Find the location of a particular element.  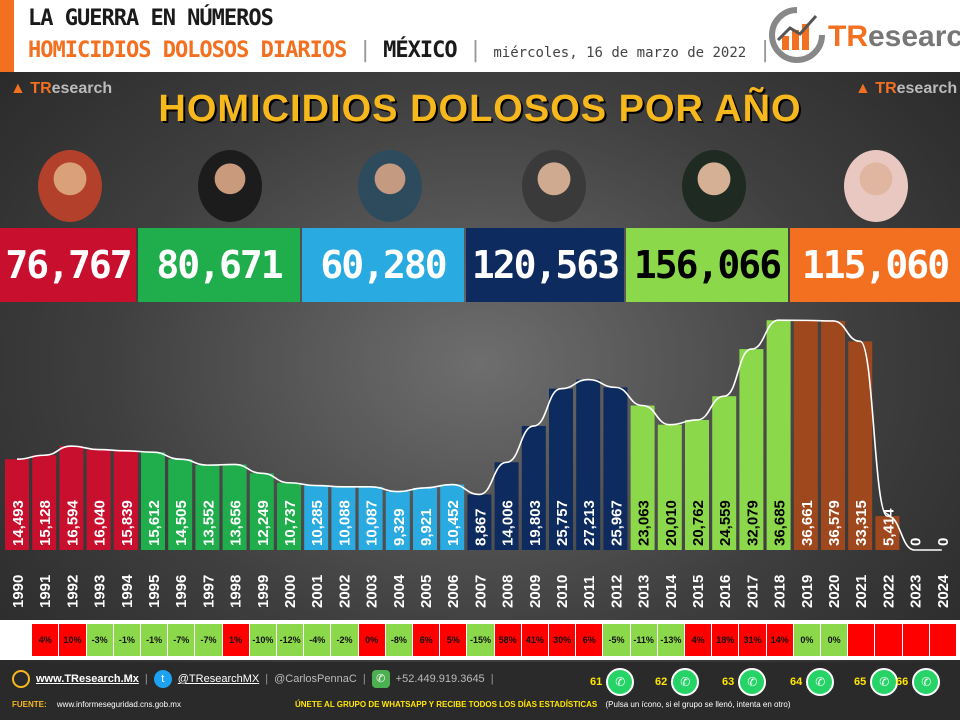

year-label-2022: 2022 is located at coordinates (888, 591).